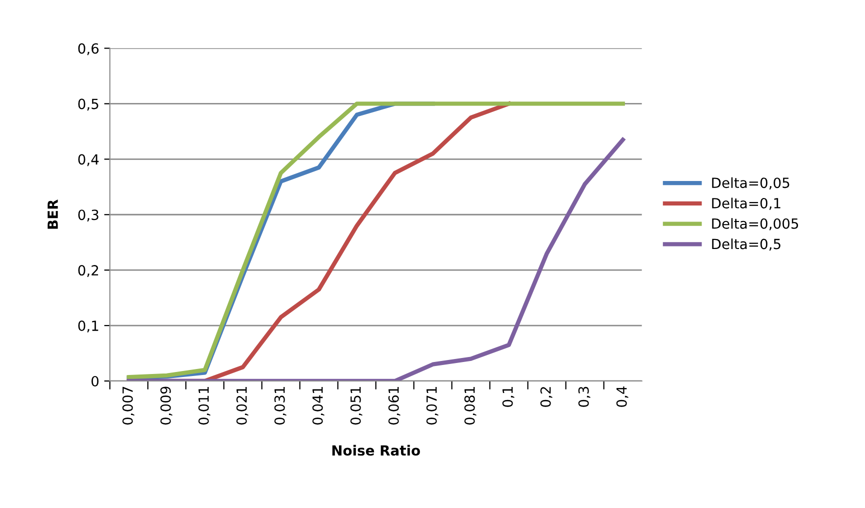 The height and width of the screenshot is (508, 865). Describe the element at coordinates (204, 406) in the screenshot. I see `x-tick-label: 0,011` at that location.